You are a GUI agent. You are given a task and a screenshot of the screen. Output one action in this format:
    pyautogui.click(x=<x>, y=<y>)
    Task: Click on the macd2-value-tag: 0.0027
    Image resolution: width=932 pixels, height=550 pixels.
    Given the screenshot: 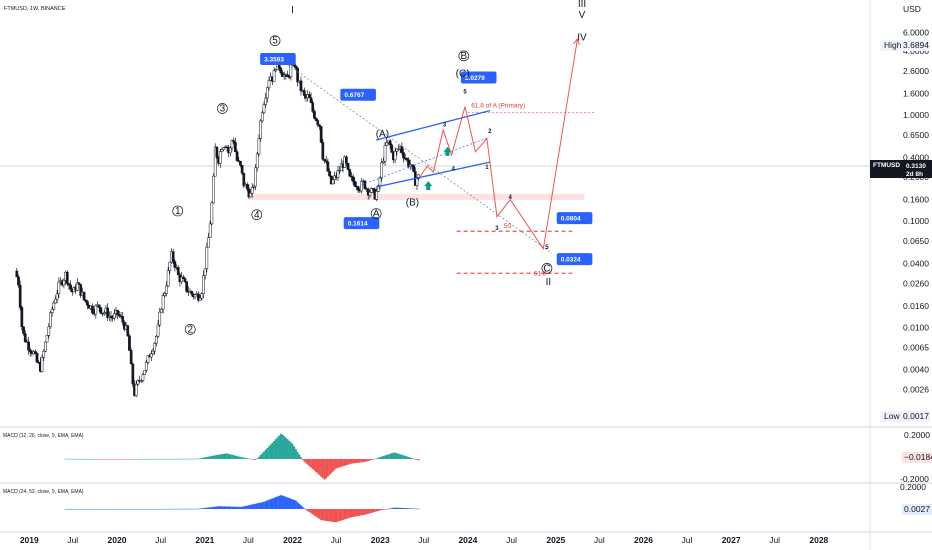 What is the action you would take?
    pyautogui.click(x=917, y=509)
    